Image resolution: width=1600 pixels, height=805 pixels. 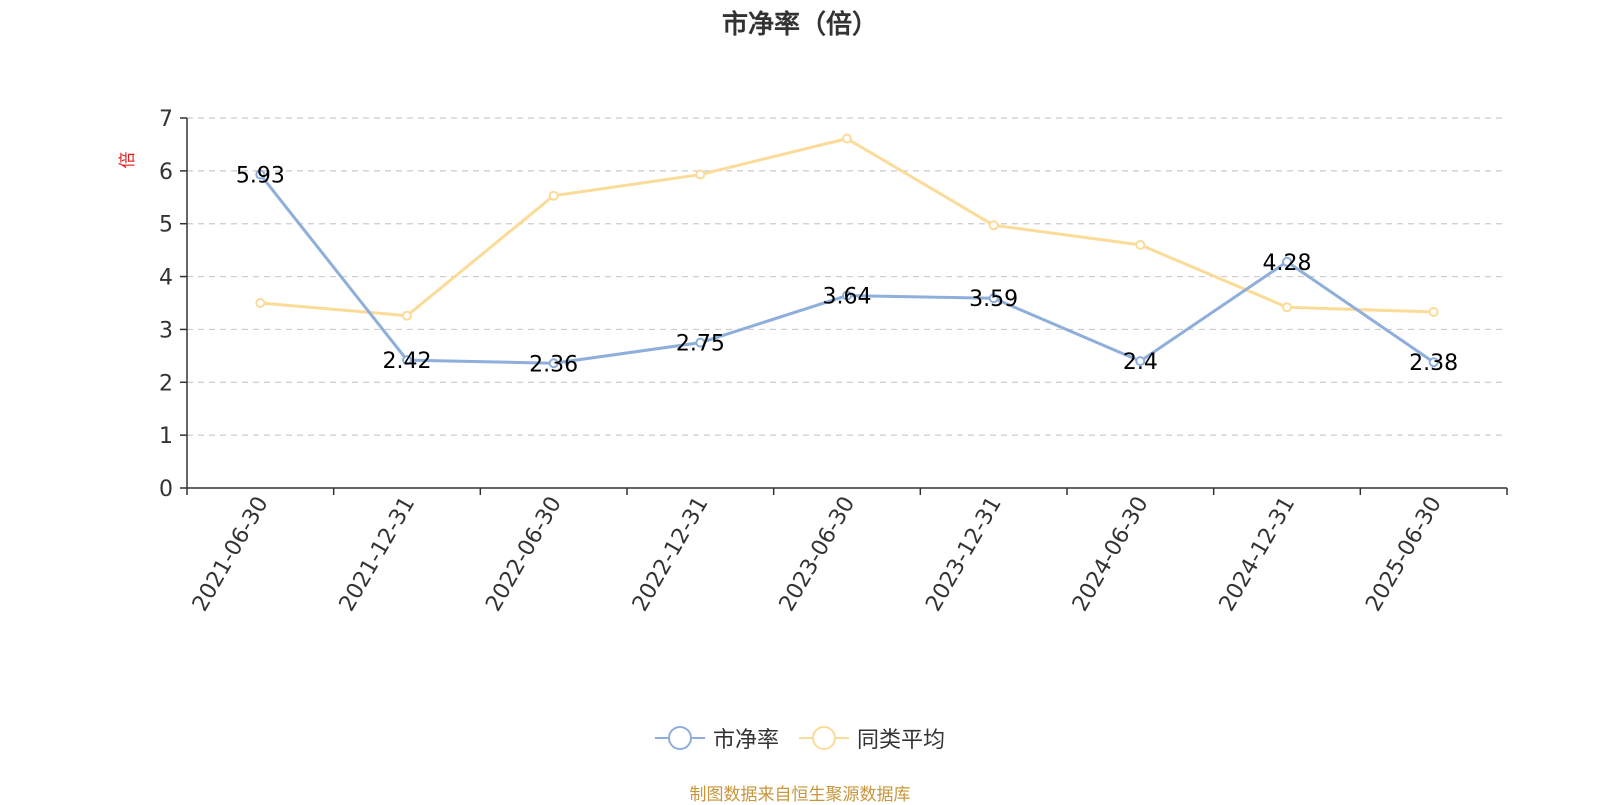 I want to click on data-label: 2.75, so click(x=700, y=344).